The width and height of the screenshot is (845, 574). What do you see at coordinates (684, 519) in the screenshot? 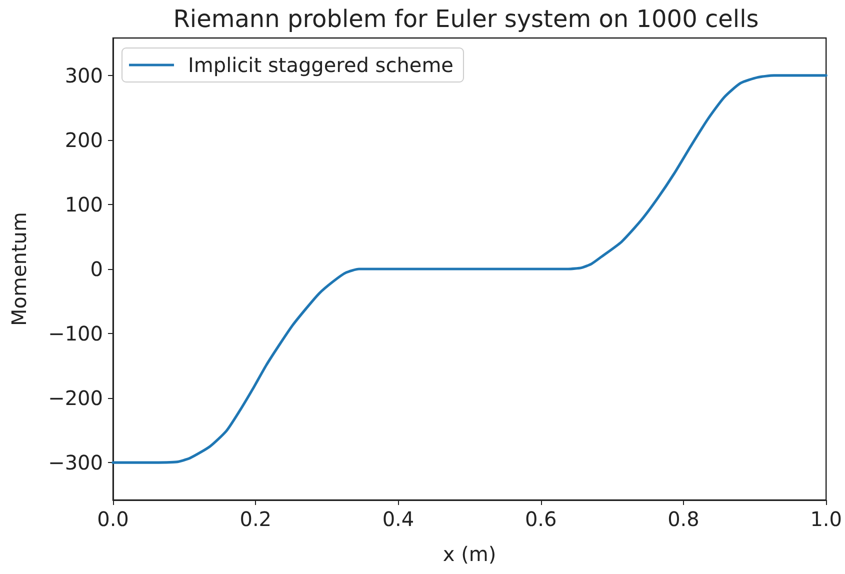
I see `x-tick-label: 0.8` at bounding box center [684, 519].